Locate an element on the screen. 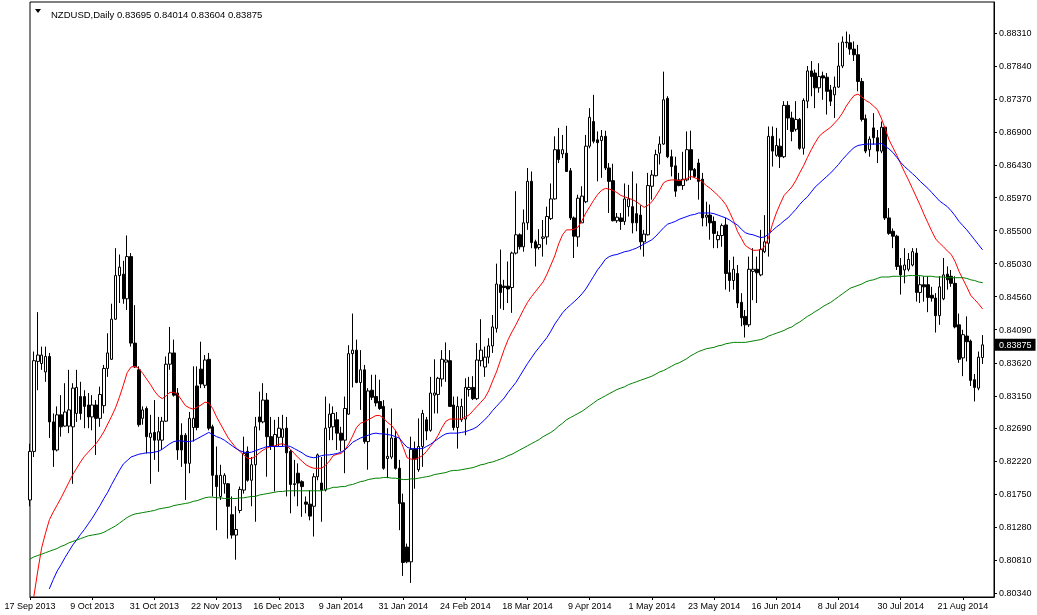  text: NZDUSD,Daily 0.83695 0.84014 0.83604 0.83875 is located at coordinates (157, 14).